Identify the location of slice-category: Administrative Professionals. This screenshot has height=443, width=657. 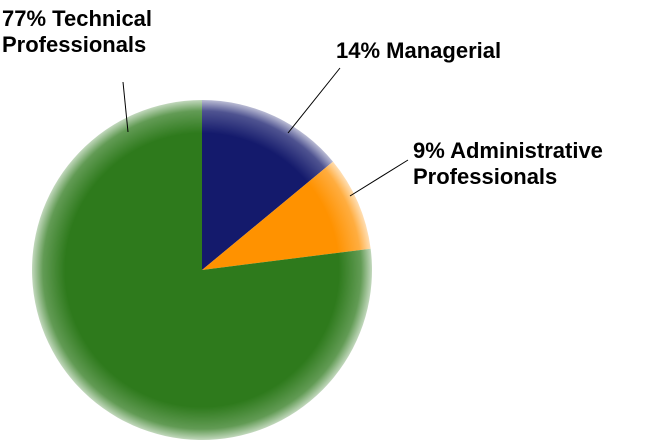
(508, 163).